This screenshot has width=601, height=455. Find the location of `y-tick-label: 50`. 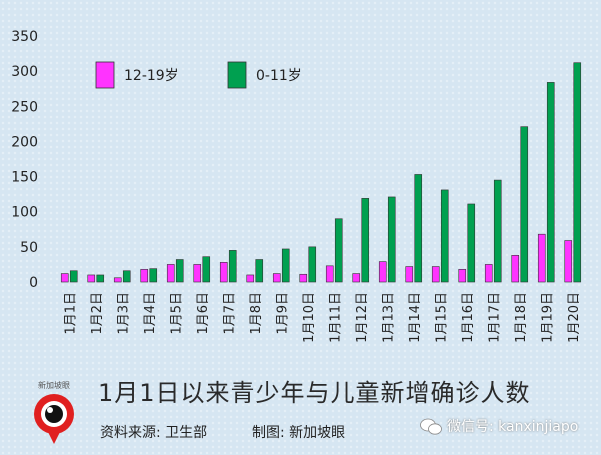

y-tick-label: 50 is located at coordinates (29, 248).